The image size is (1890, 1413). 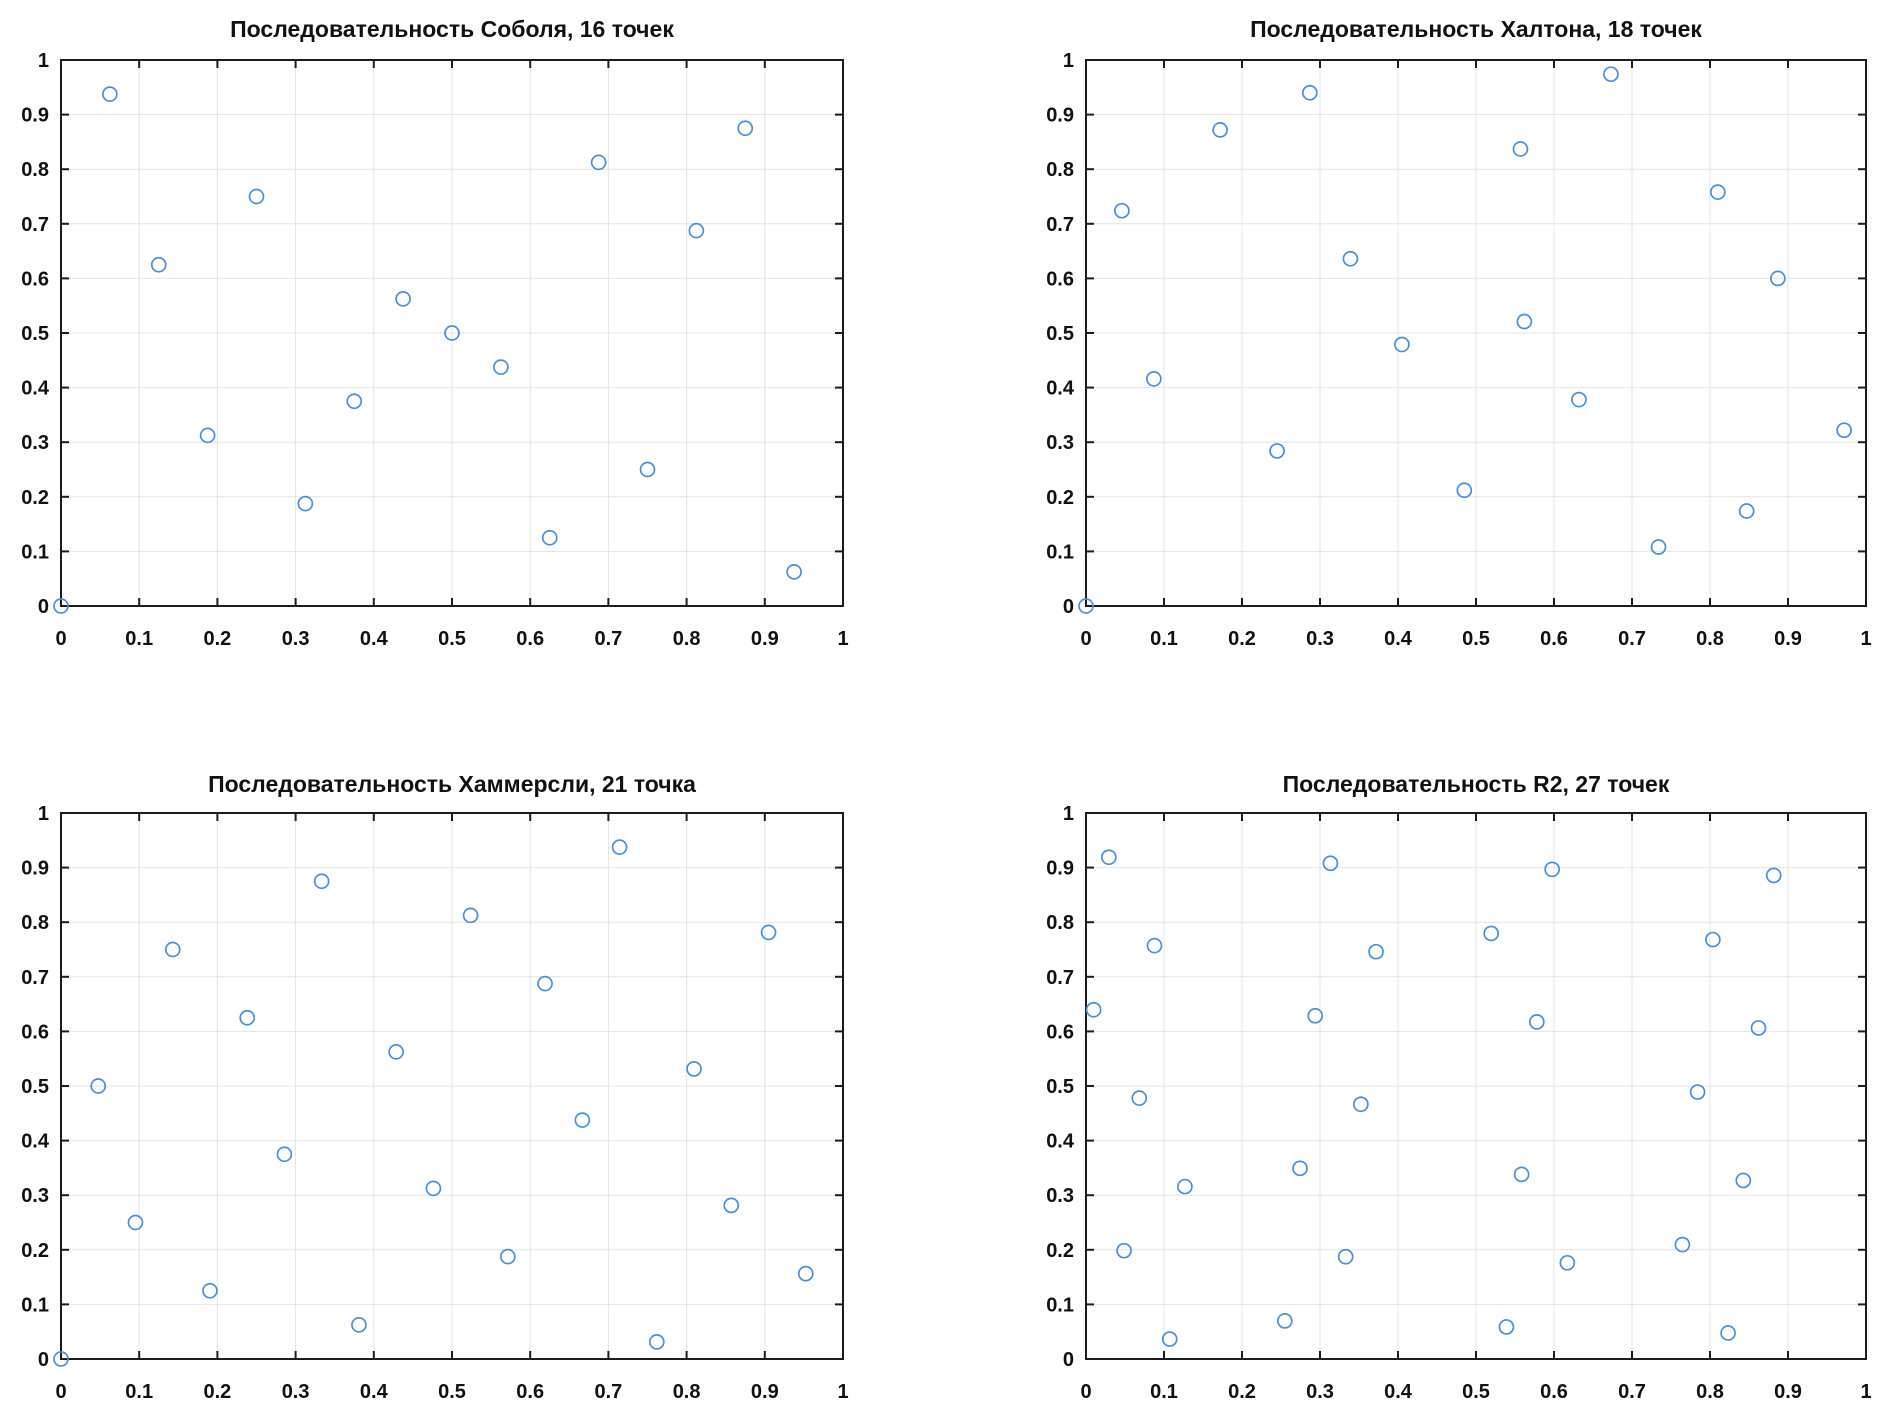 I want to click on x-tick-label: 1, so click(x=1865, y=639).